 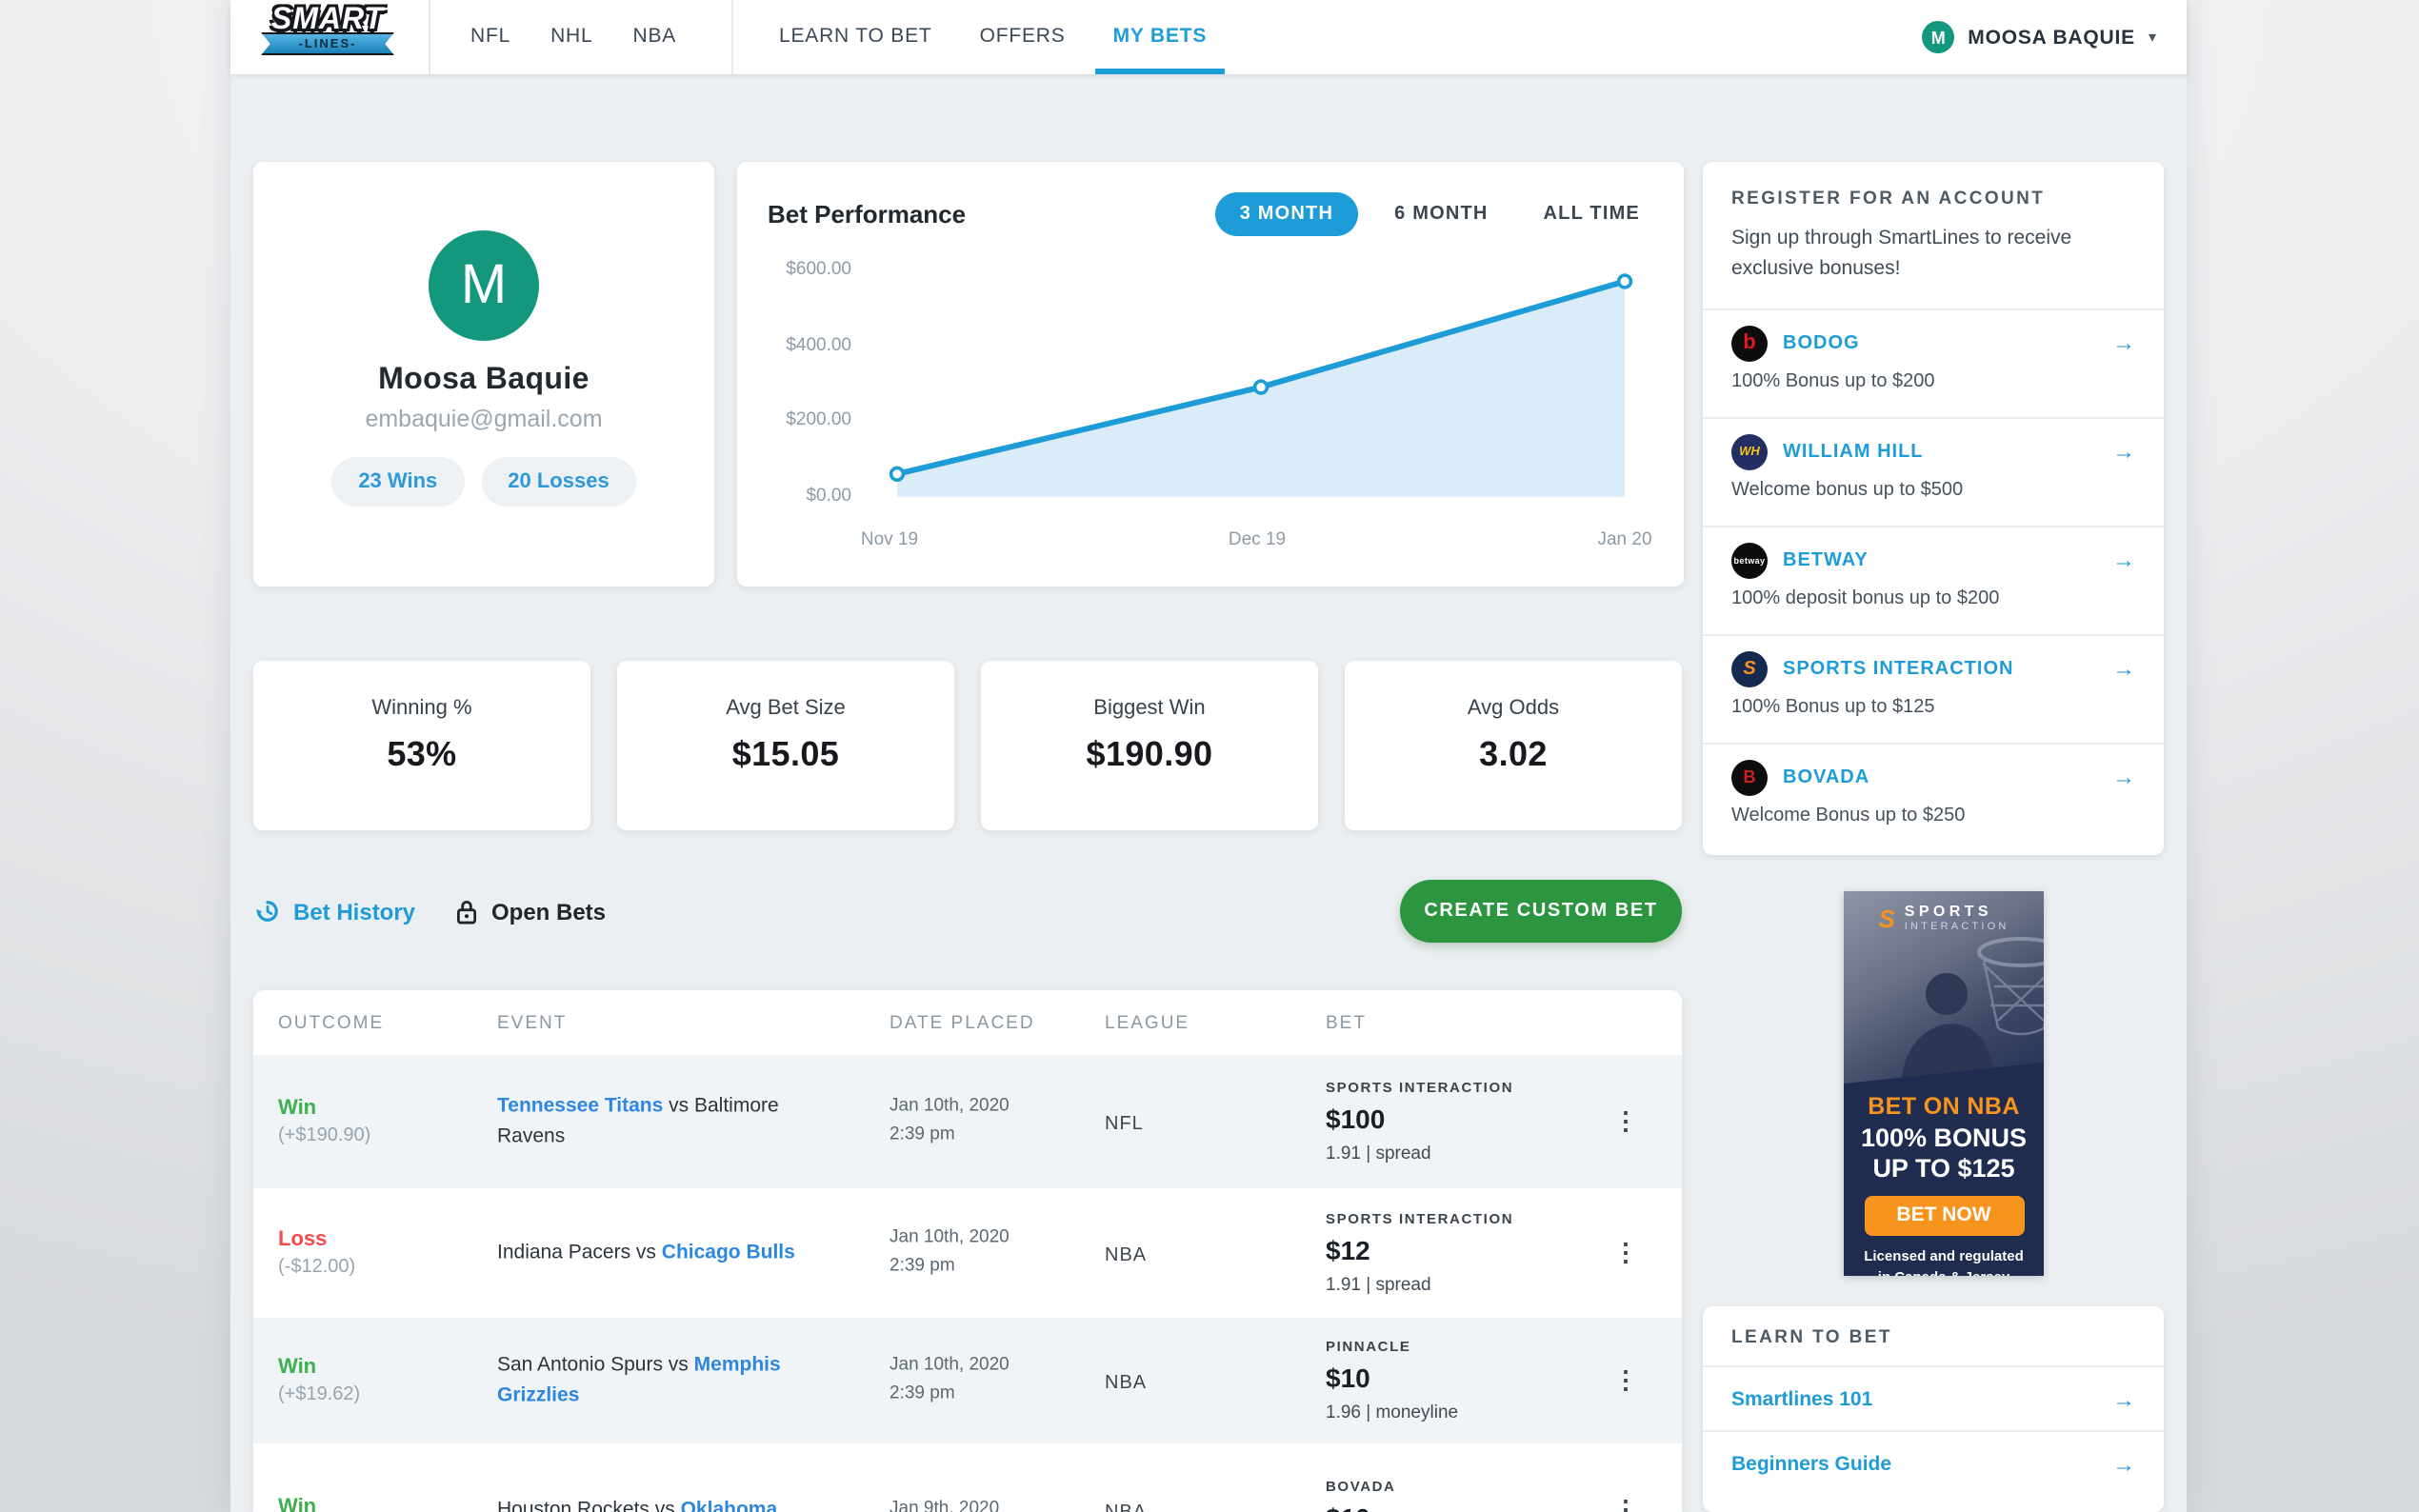 What do you see at coordinates (558, 482) in the screenshot?
I see `losses-badge: 20 Losses` at bounding box center [558, 482].